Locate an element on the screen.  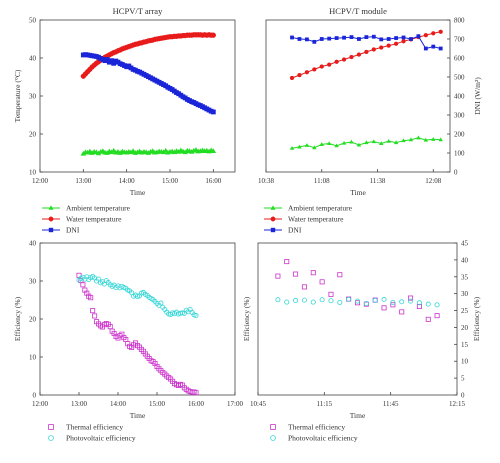
y-axis-label: Efficiency (%) is located at coordinates (246, 318).